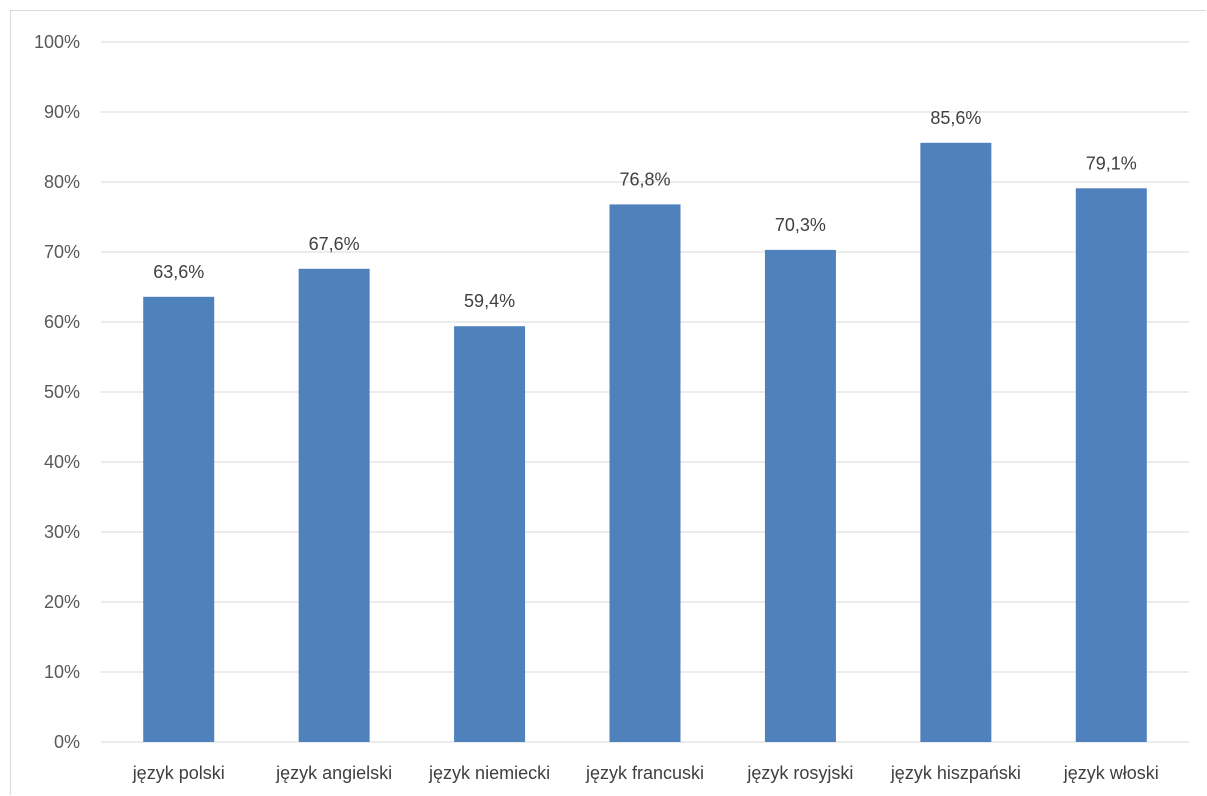  I want to click on data-label: 85,6%, so click(955, 118).